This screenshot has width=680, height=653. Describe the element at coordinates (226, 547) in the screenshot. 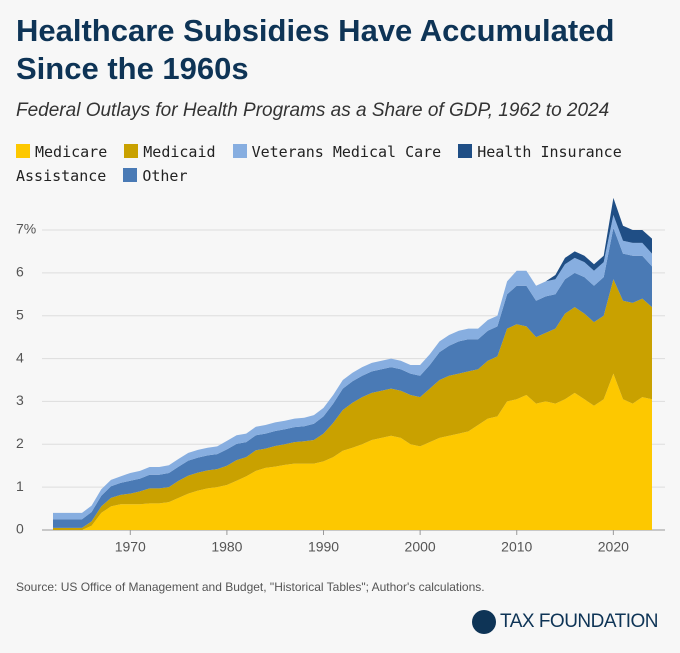

I see `x-tick-label: 1980` at that location.